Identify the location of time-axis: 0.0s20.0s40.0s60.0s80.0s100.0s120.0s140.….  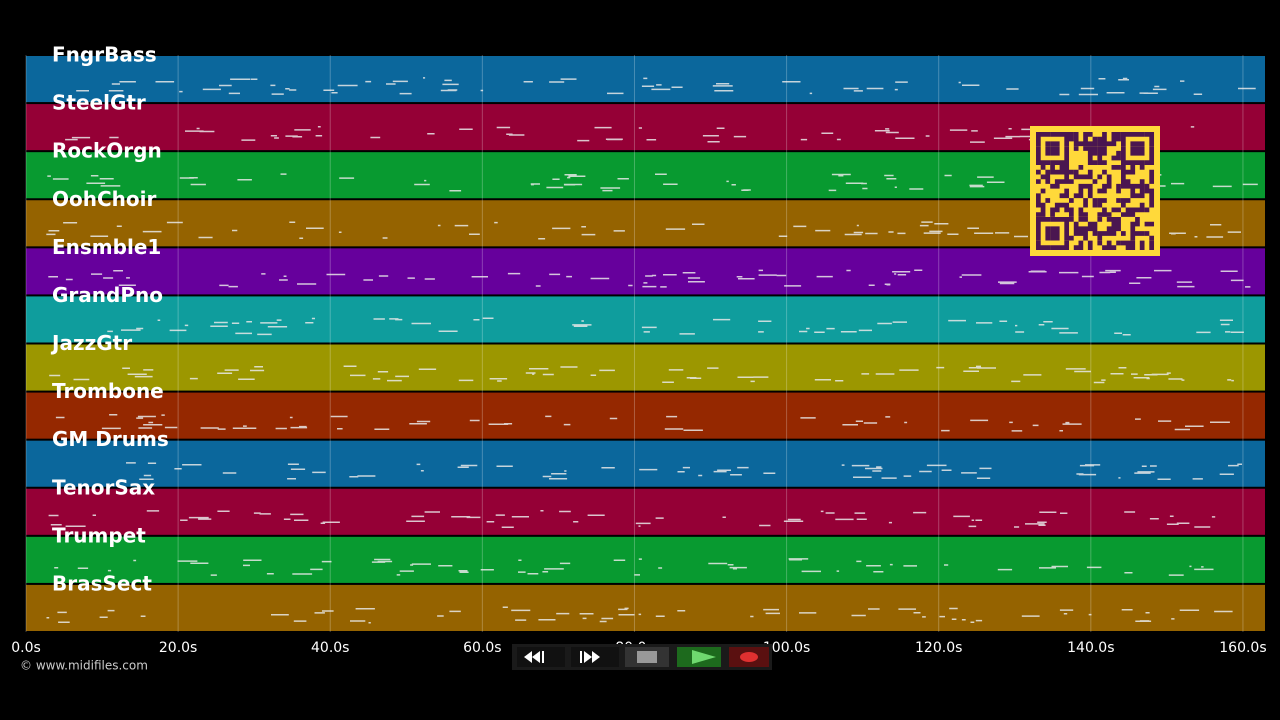
(638, 648).